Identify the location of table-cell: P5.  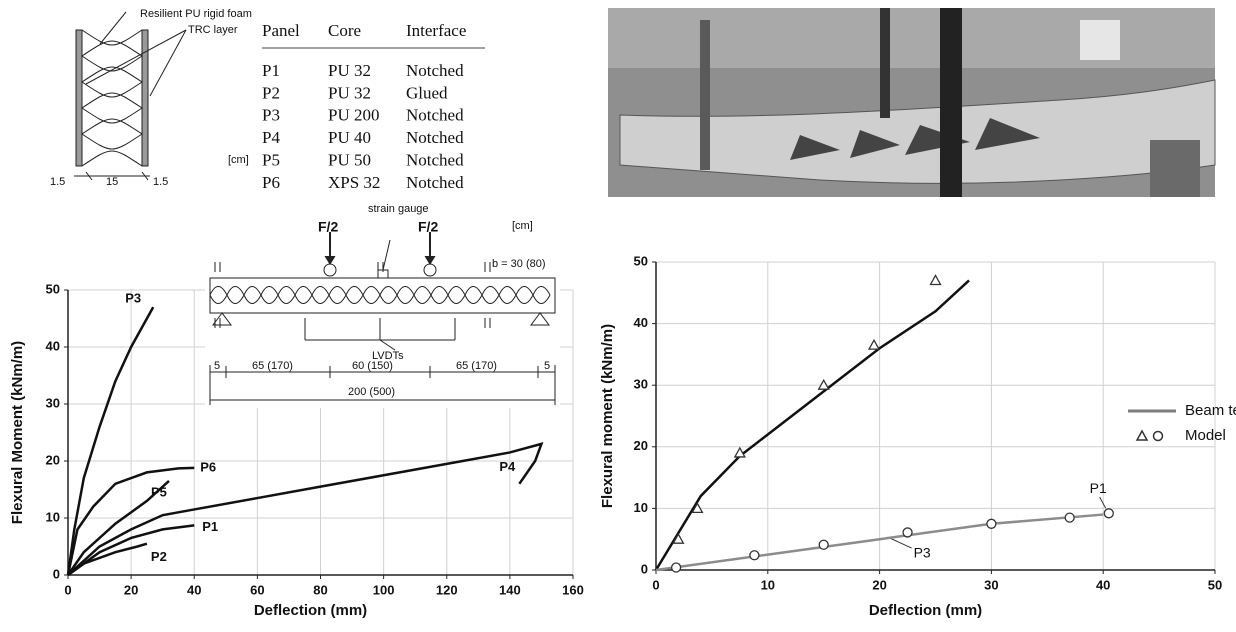
(271, 160).